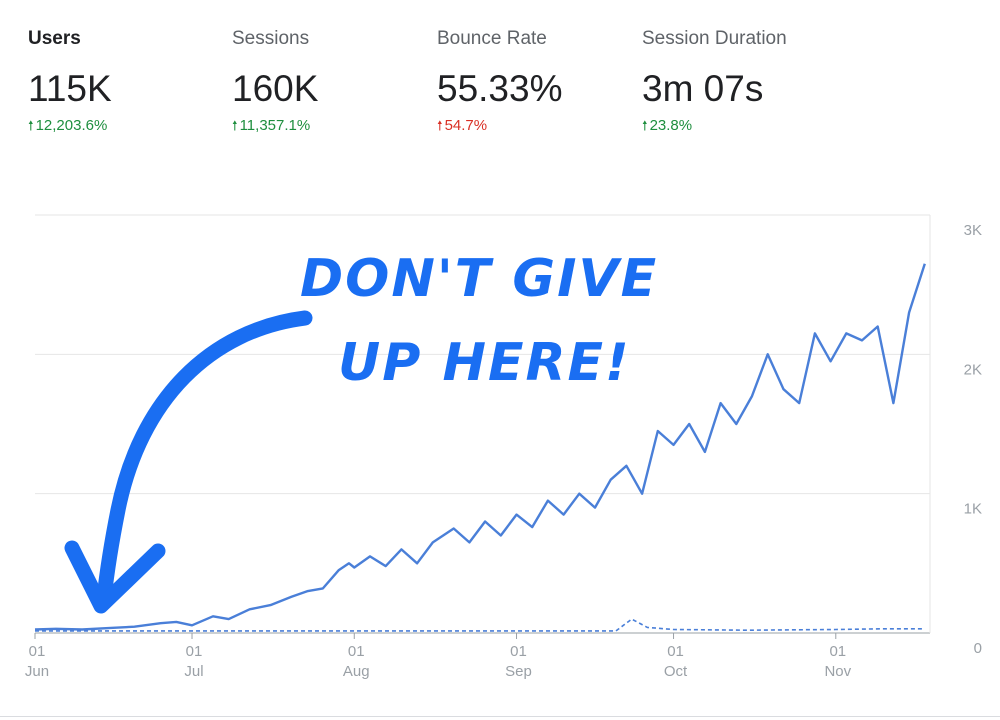 The image size is (1000, 720). What do you see at coordinates (37, 671) in the screenshot?
I see `x-tick-month: Jun` at bounding box center [37, 671].